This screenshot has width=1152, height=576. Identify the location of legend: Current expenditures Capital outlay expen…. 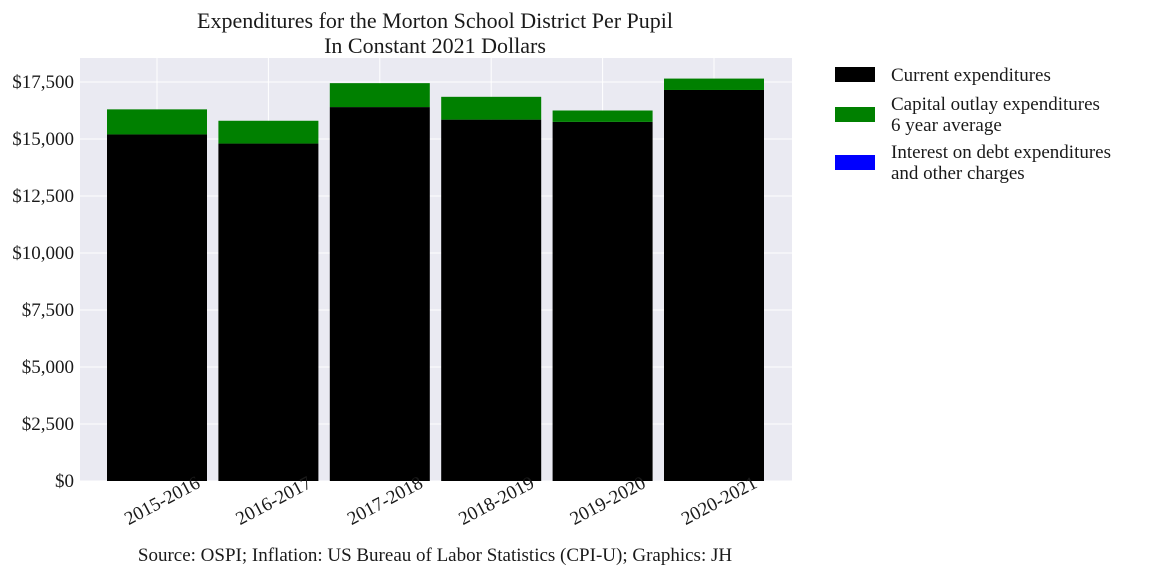
(973, 124).